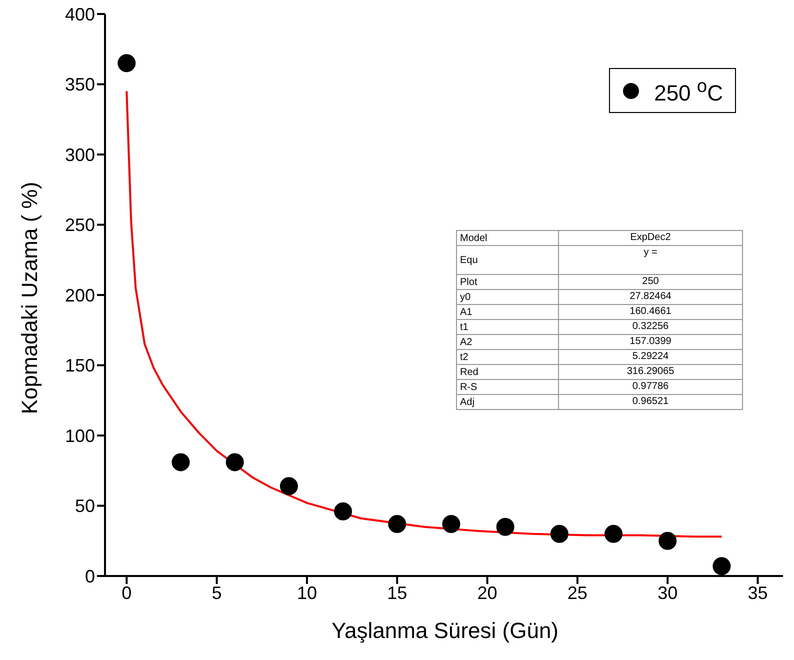  I want to click on y-tick-label: 400, so click(79, 14).